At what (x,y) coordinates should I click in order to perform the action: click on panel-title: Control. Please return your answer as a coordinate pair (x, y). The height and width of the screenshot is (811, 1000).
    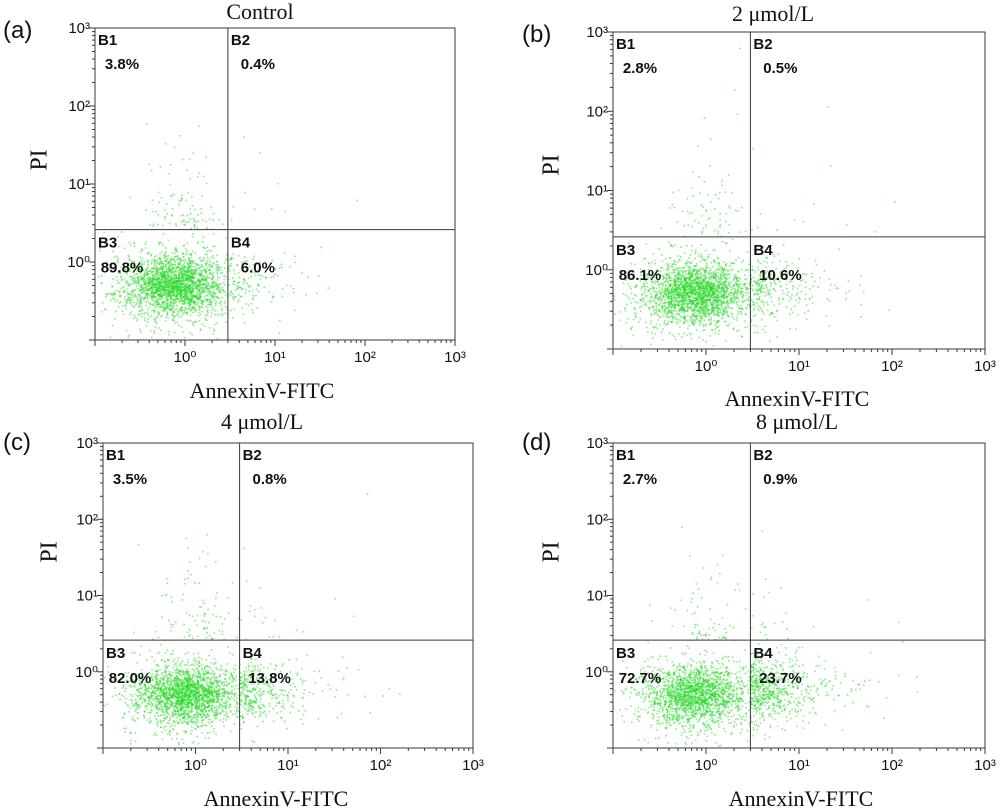
    Looking at the image, I should click on (259, 12).